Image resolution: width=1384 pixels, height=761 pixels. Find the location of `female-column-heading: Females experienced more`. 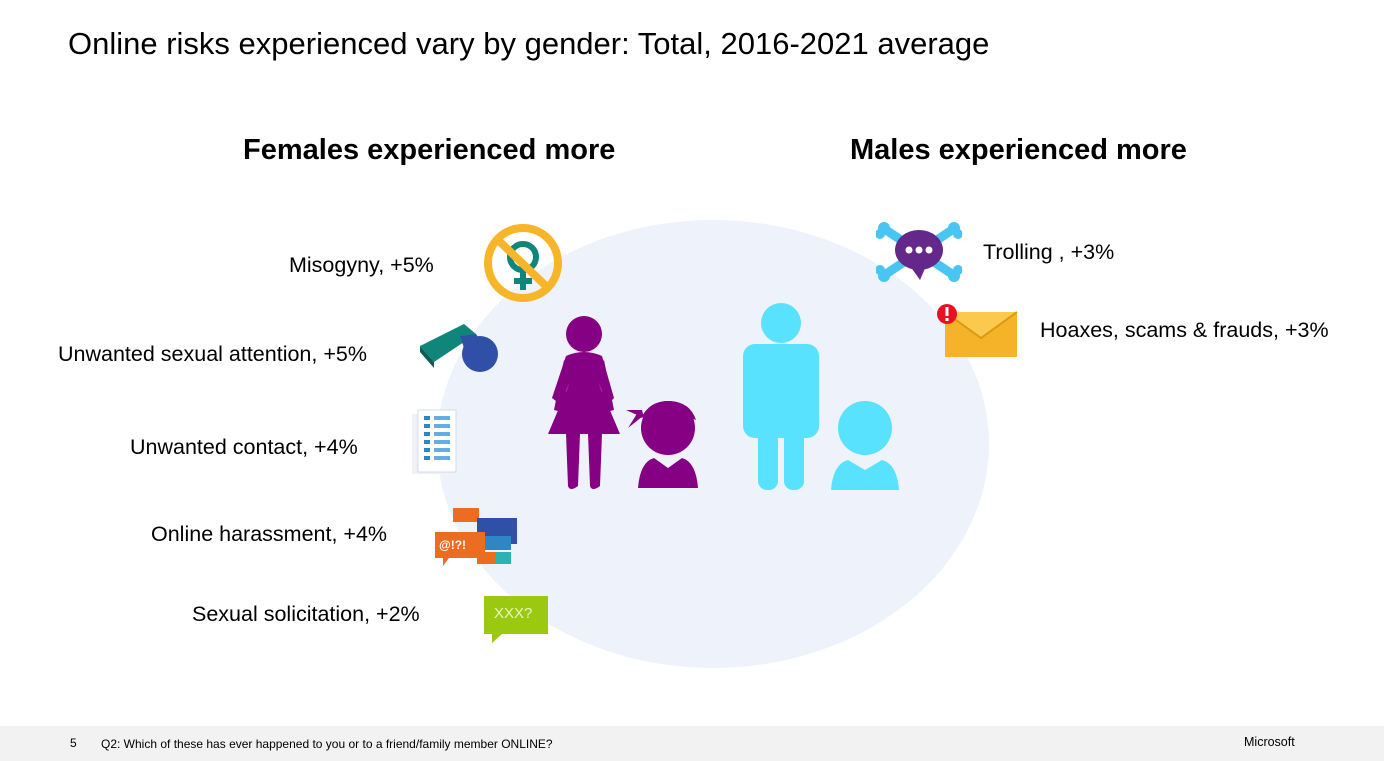

female-column-heading: Females experienced more is located at coordinates (429, 150).